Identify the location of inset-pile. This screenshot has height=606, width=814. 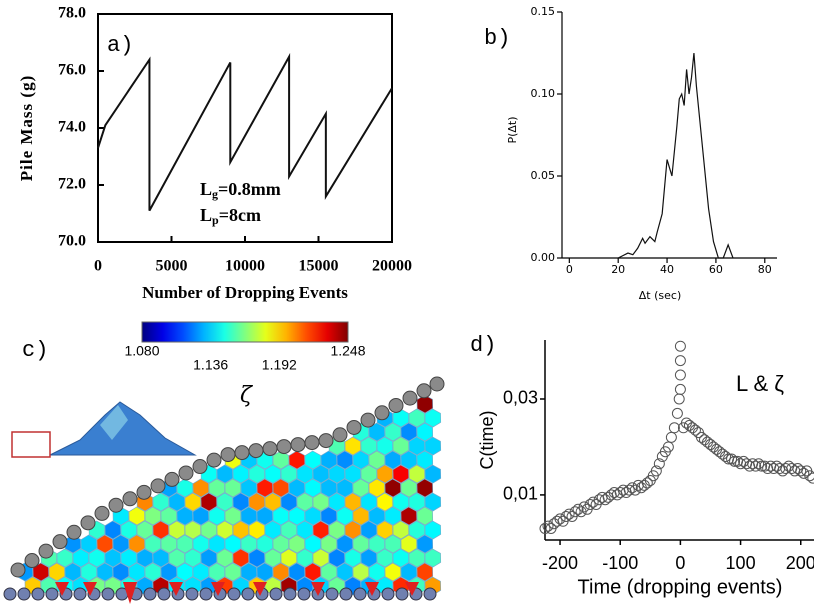
(123, 428).